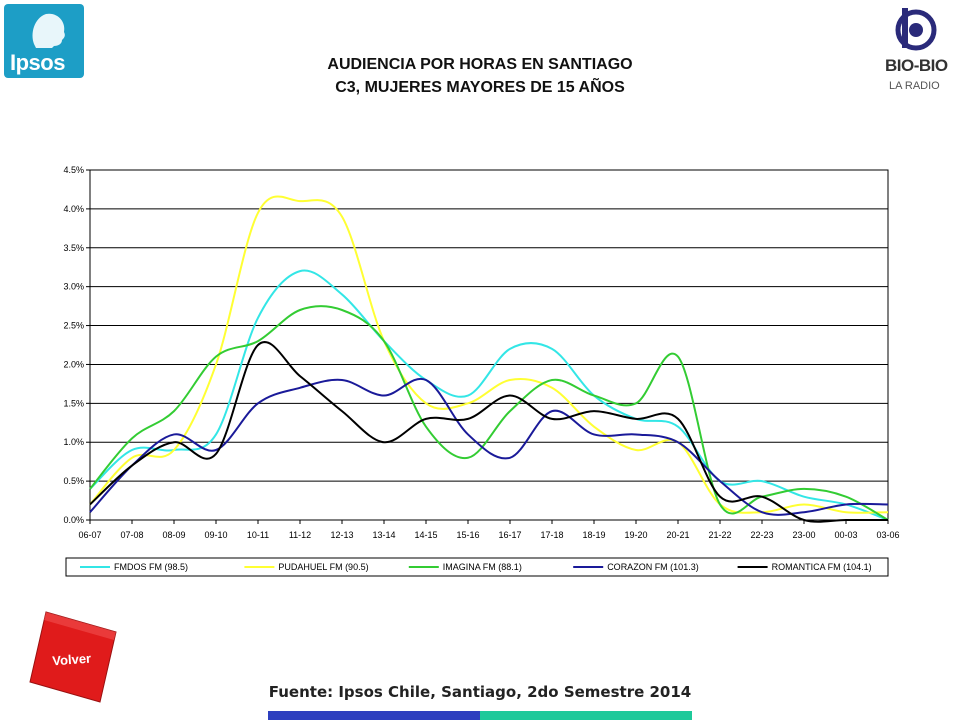  Describe the element at coordinates (822, 567) in the screenshot. I see `legend-label: ROMANTICA FM (104.1)` at that location.